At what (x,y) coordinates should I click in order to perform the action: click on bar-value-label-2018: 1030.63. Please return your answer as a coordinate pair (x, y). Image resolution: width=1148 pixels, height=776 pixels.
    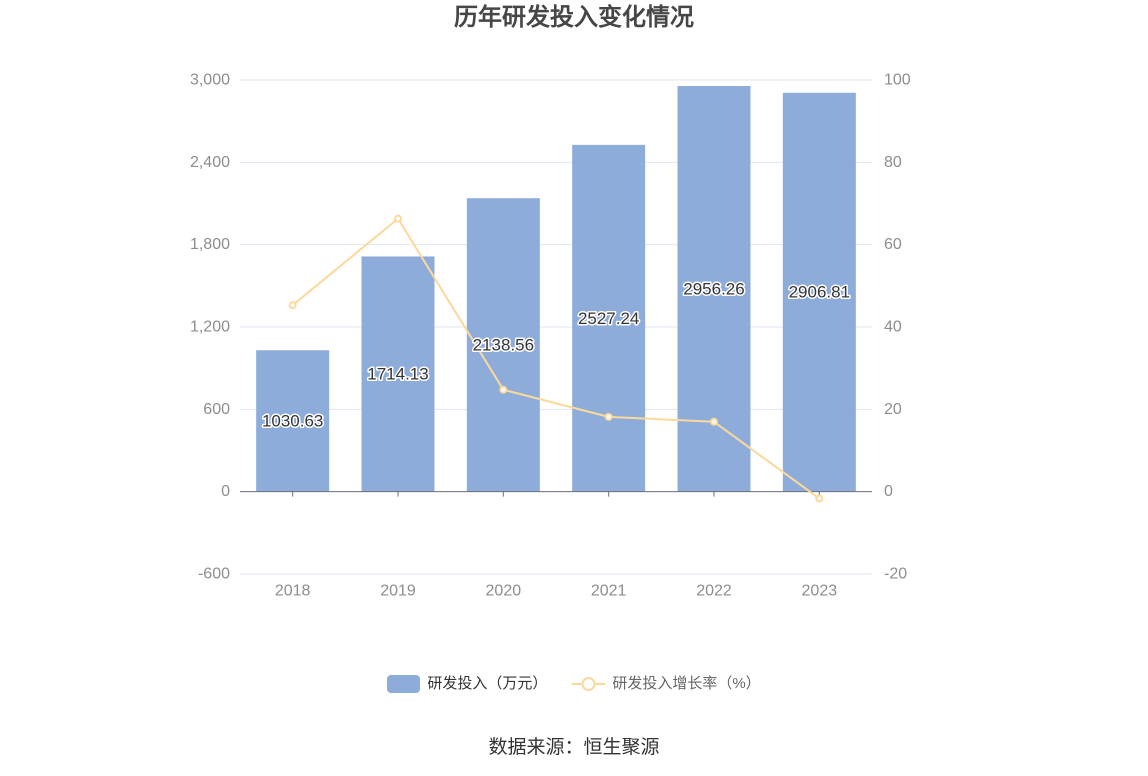
    Looking at the image, I should click on (292, 420).